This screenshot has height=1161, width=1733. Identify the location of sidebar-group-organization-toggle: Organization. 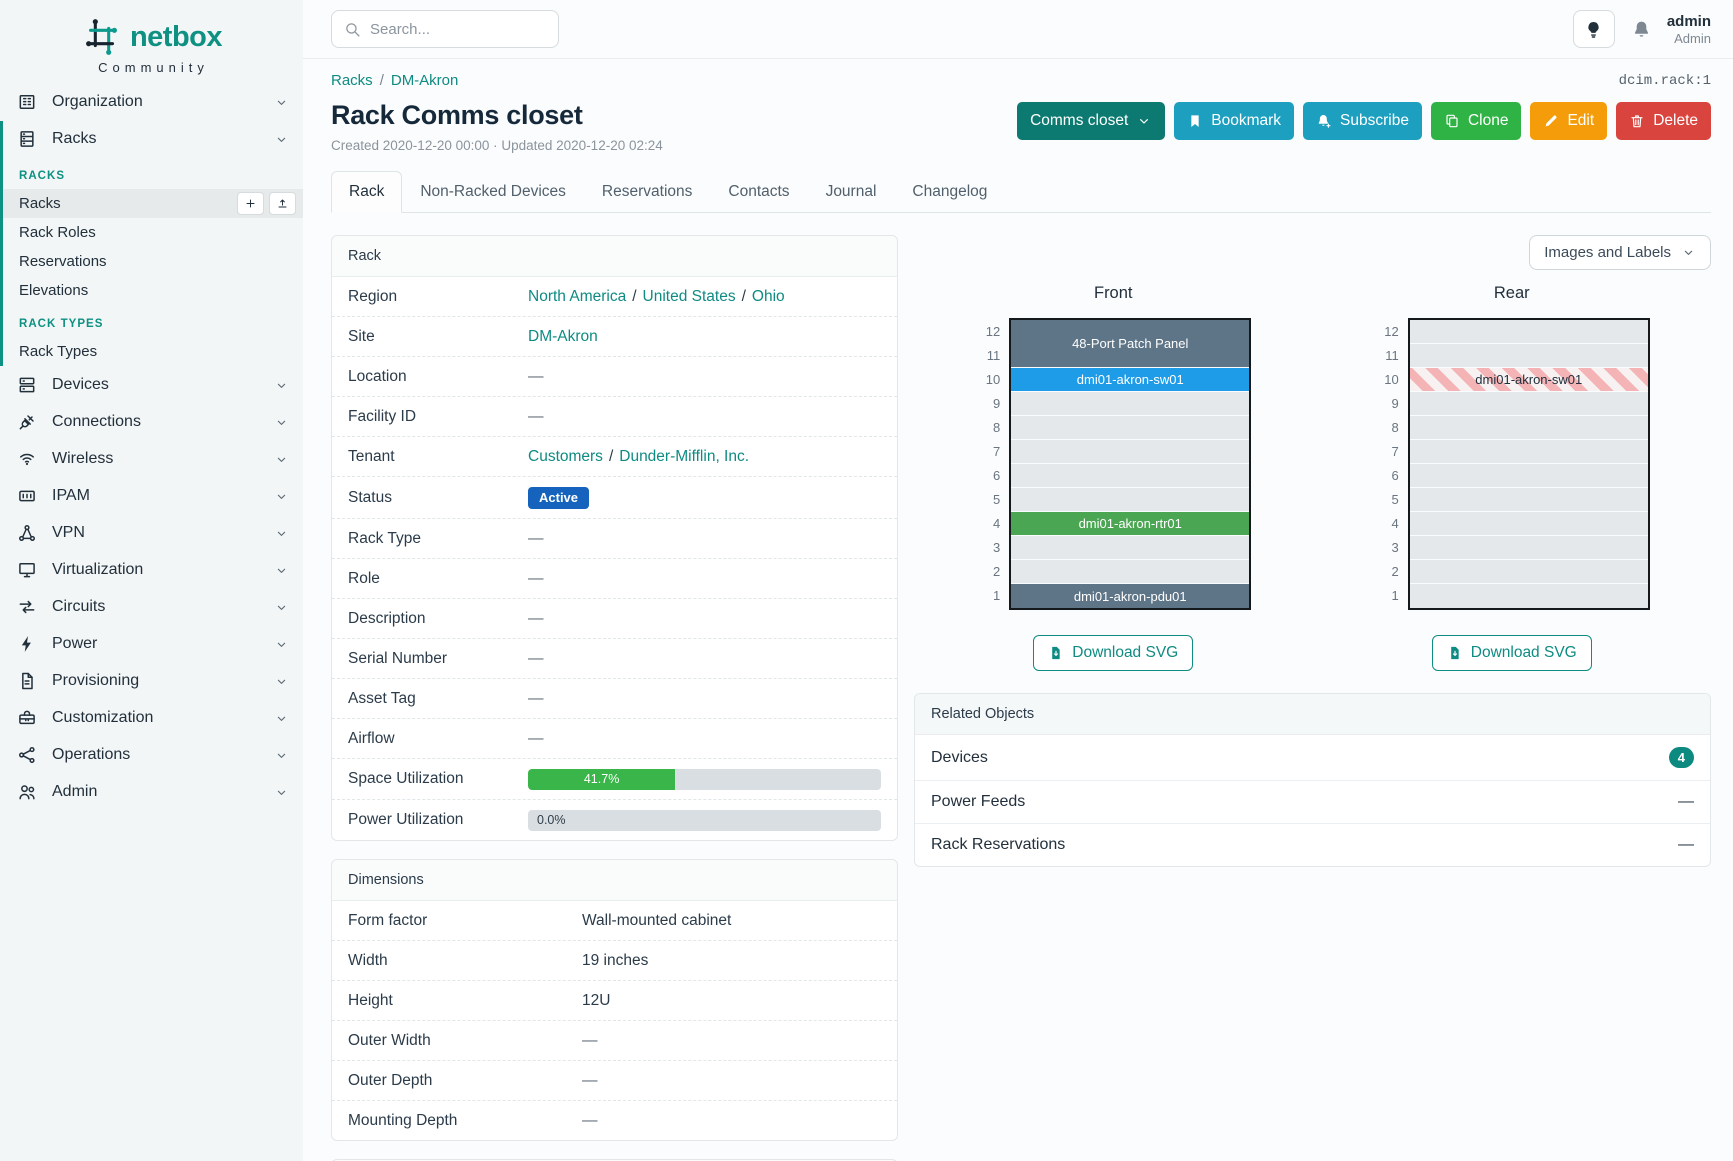
(153, 102).